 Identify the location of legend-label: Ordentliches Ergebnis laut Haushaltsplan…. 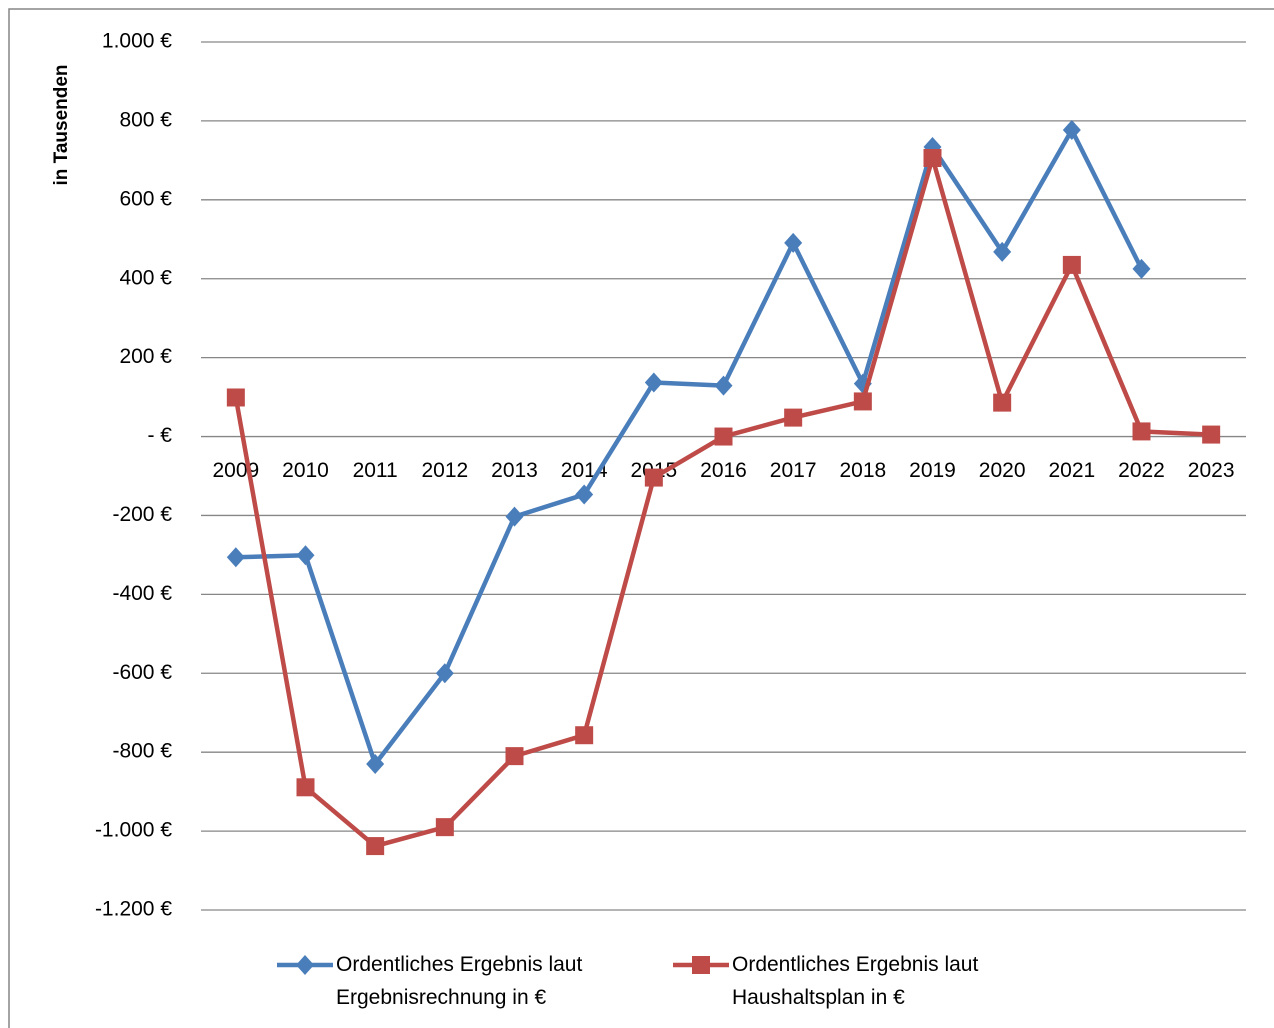
(858, 981).